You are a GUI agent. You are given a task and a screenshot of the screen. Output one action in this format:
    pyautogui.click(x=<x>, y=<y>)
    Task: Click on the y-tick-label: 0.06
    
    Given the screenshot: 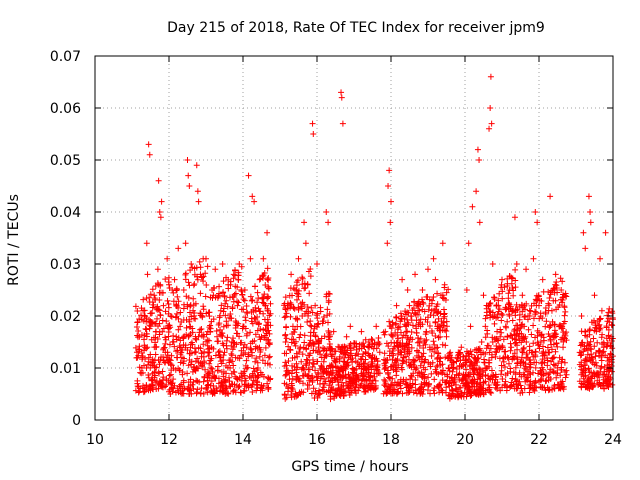 What is the action you would take?
    pyautogui.click(x=65, y=109)
    